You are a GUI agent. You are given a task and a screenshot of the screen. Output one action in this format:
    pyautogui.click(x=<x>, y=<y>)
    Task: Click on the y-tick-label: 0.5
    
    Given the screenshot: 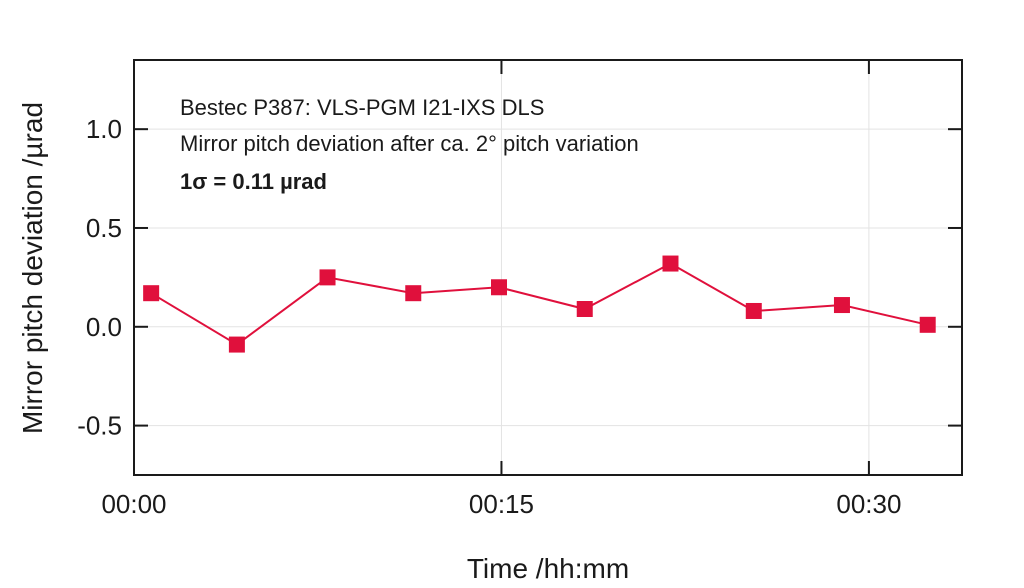 What is the action you would take?
    pyautogui.click(x=104, y=228)
    